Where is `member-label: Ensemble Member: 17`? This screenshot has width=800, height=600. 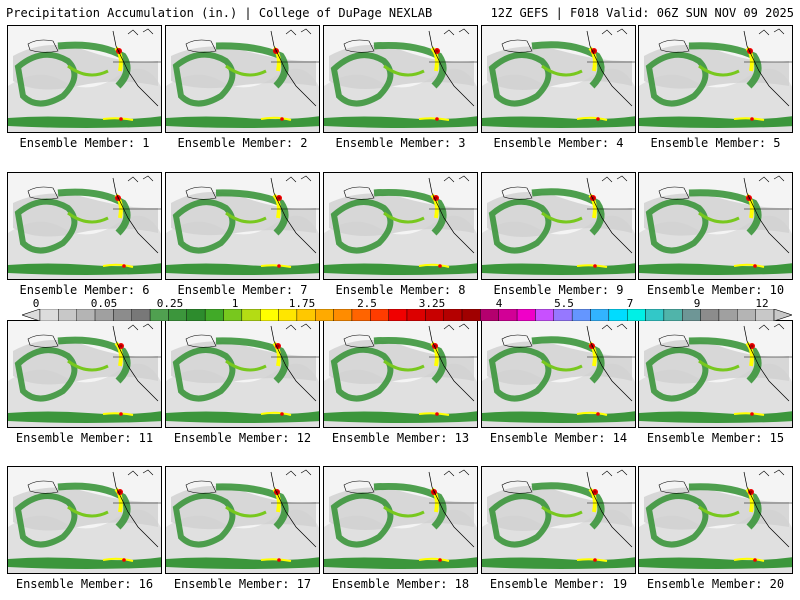
member-label: Ensemble Member: 17 is located at coordinates (242, 584).